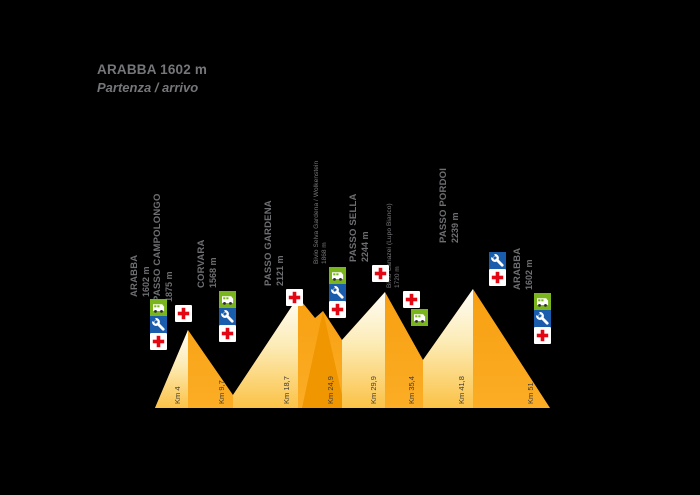 The width and height of the screenshot is (700, 495). Describe the element at coordinates (454, 227) in the screenshot. I see `station-altitude: 2239 m` at that location.